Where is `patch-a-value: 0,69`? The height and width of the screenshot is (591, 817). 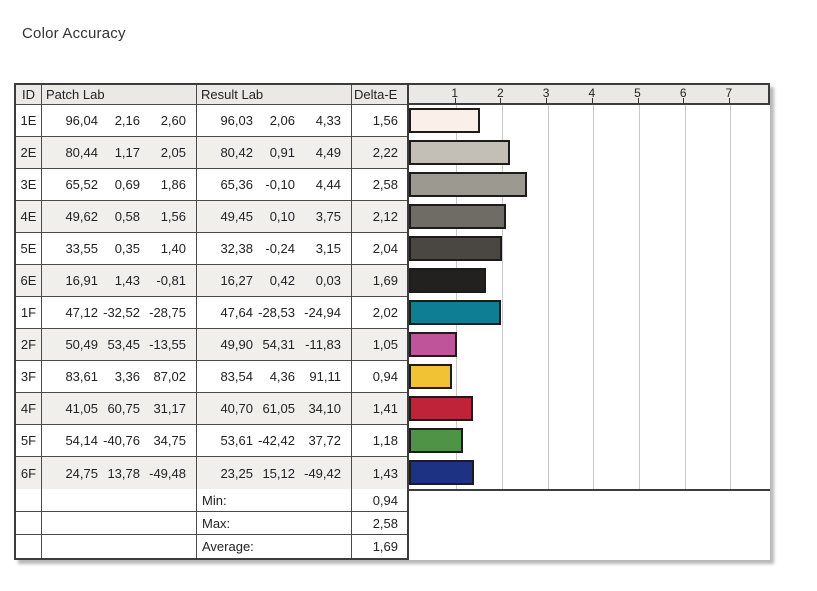 patch-a-value: 0,69 is located at coordinates (127, 184).